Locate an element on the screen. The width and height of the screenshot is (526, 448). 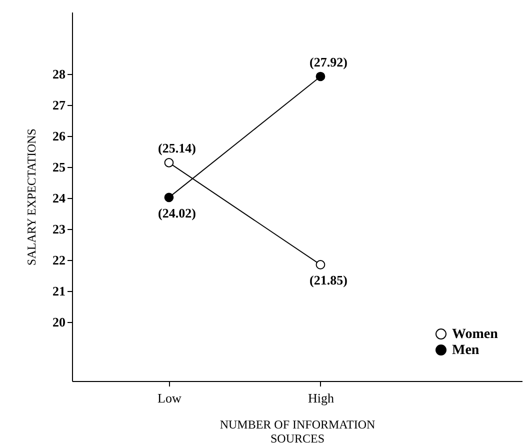
y-tick-label: 22 is located at coordinates (59, 260).